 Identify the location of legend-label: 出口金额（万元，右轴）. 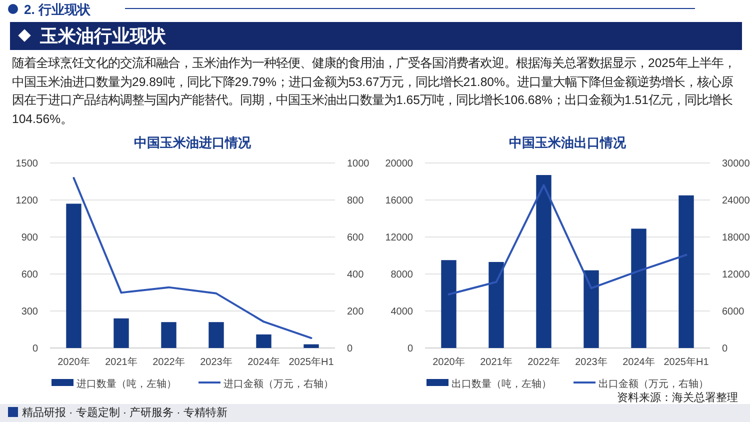
(653, 384).